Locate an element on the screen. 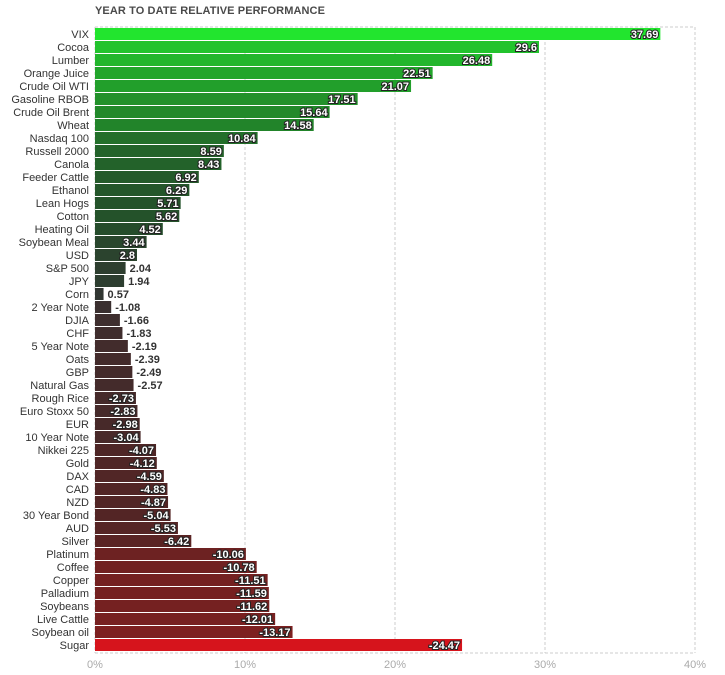  data-label: -5.53 is located at coordinates (163, 529).